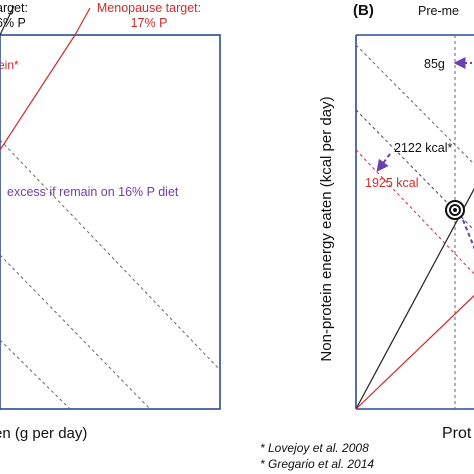 The image size is (474, 474). What do you see at coordinates (149, 23) in the screenshot?
I see `panel-a-menopause-value: 17% P` at bounding box center [149, 23].